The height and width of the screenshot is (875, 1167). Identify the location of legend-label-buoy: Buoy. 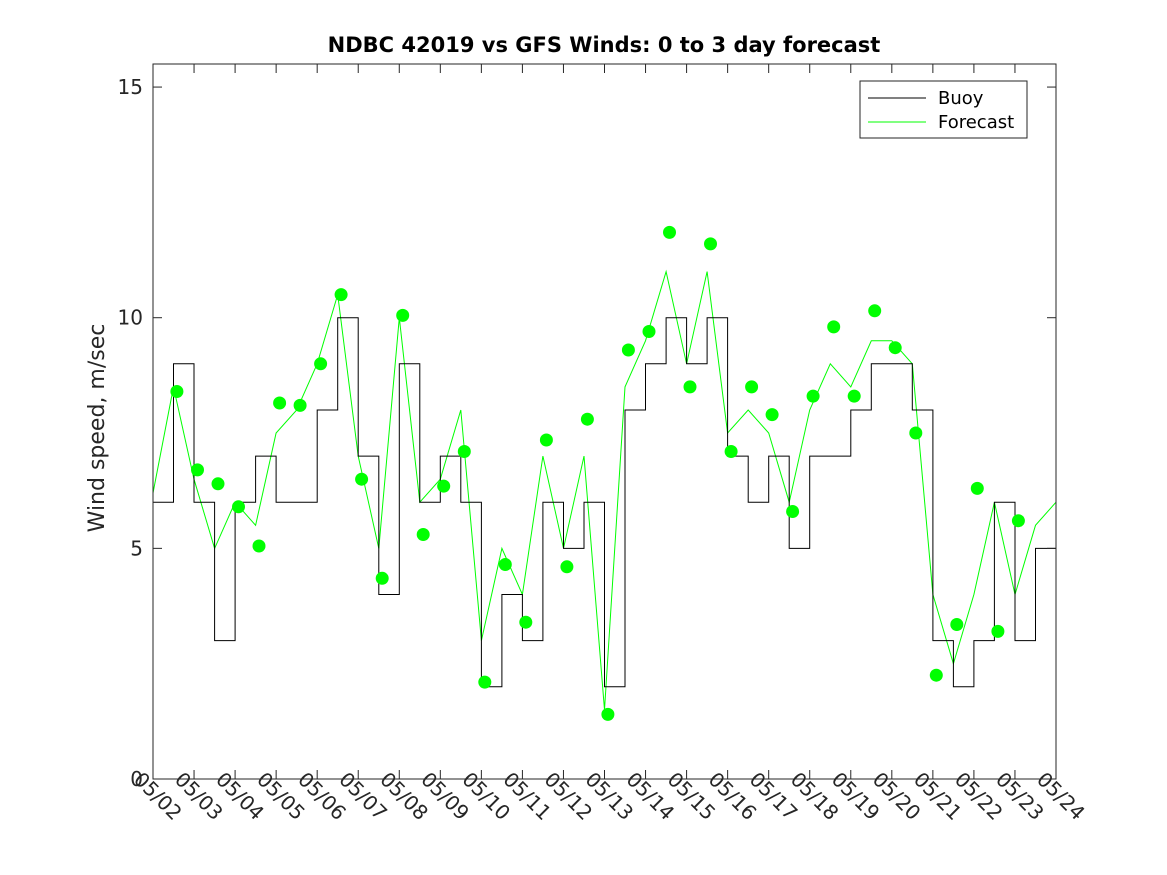
(961, 98).